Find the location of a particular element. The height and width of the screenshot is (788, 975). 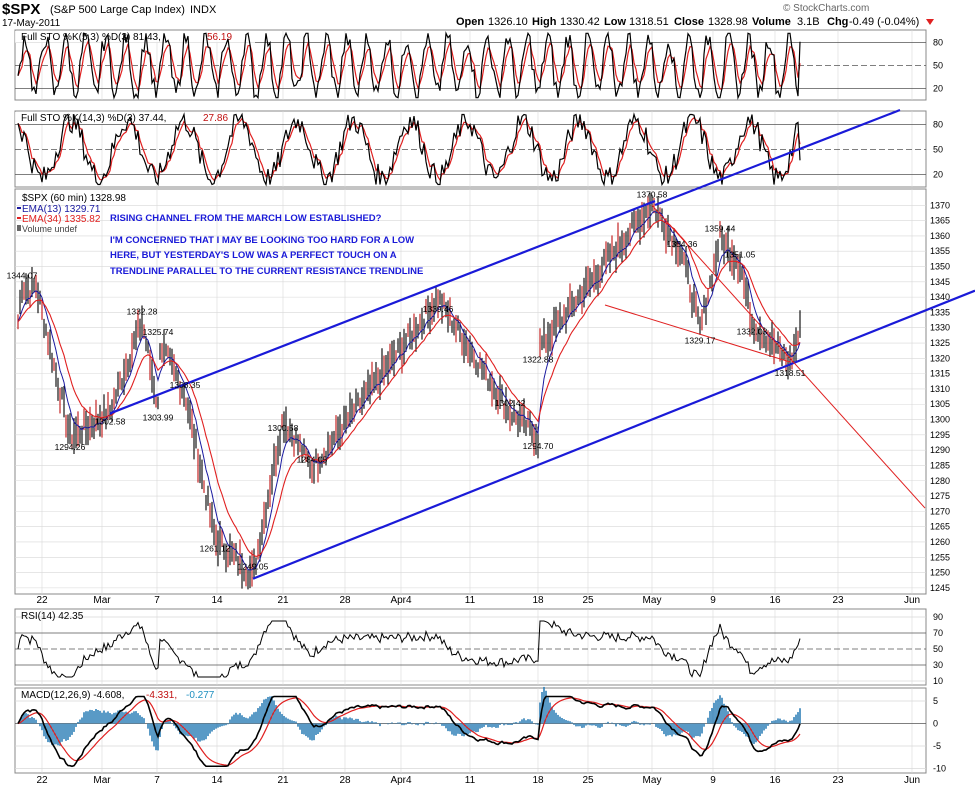

price-value-label: 1318.51 is located at coordinates (790, 373).